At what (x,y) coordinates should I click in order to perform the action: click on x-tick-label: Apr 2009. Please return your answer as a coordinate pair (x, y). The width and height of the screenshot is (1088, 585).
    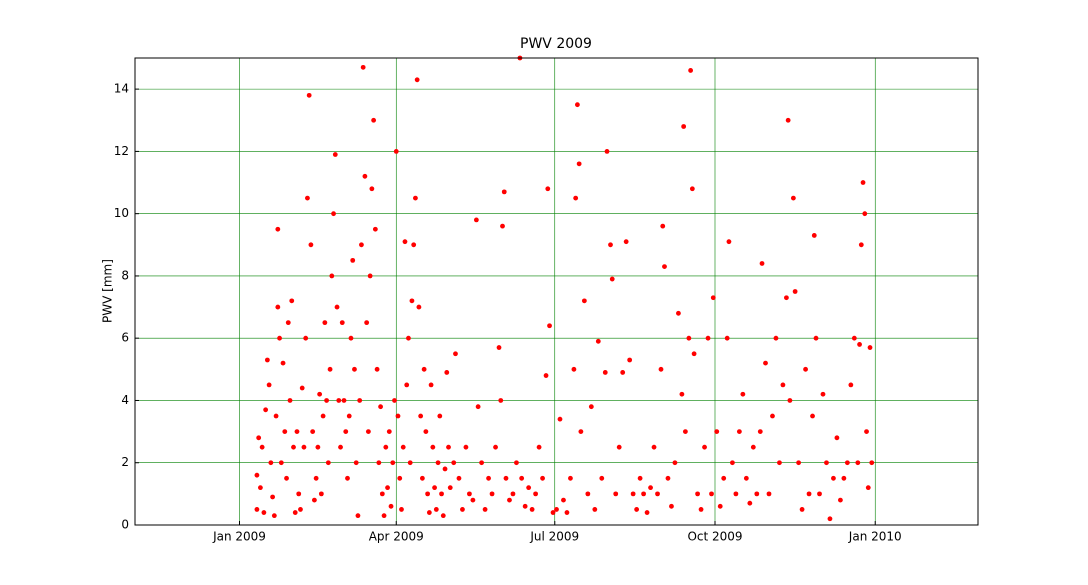
    Looking at the image, I should click on (396, 537).